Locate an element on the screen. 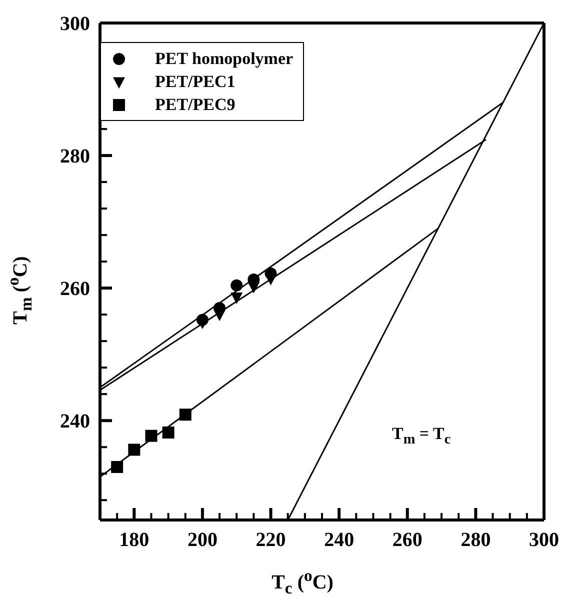 This screenshot has height=604, width=575. legend-label: PET homopolymer is located at coordinates (224, 58).